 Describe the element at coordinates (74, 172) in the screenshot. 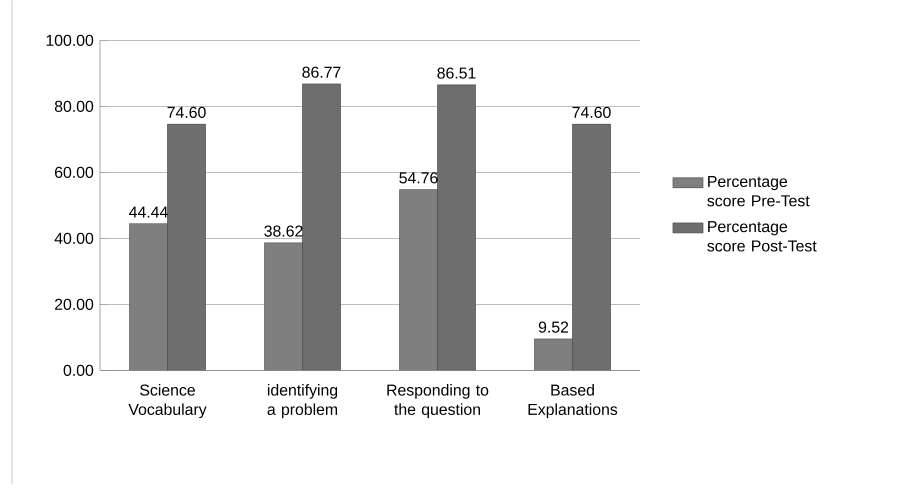

I see `y-tick-label: 60.00` at that location.